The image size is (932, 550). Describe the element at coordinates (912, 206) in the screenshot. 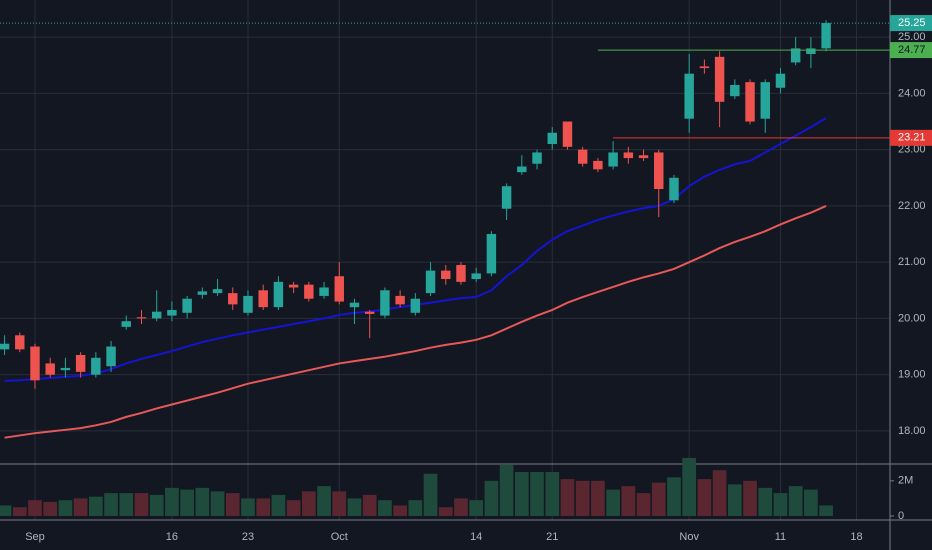

I see `y-tick-label: 22.00` at that location.